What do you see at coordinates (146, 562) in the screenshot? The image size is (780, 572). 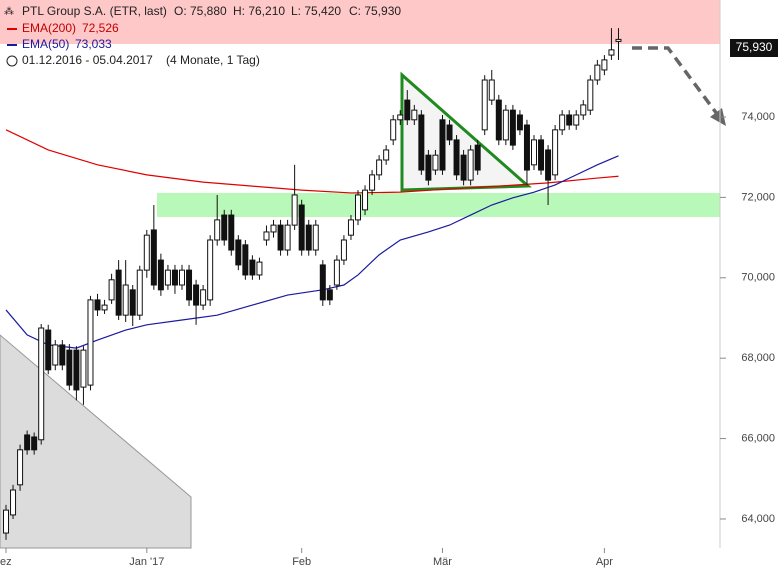 I see `x-tick-label: Jan '17` at bounding box center [146, 562].